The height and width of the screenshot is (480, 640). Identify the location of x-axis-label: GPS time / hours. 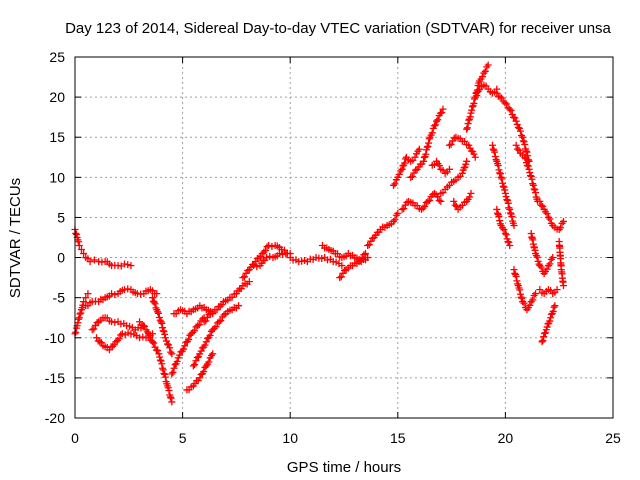
(344, 467).